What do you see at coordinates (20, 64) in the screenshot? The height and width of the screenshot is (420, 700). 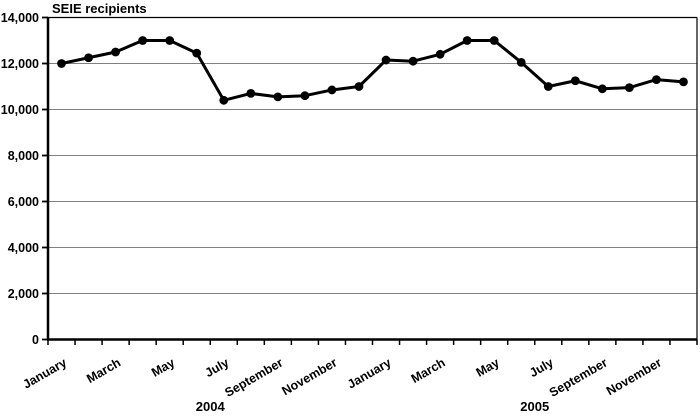 I see `y-axis-label: 12,000` at bounding box center [20, 64].